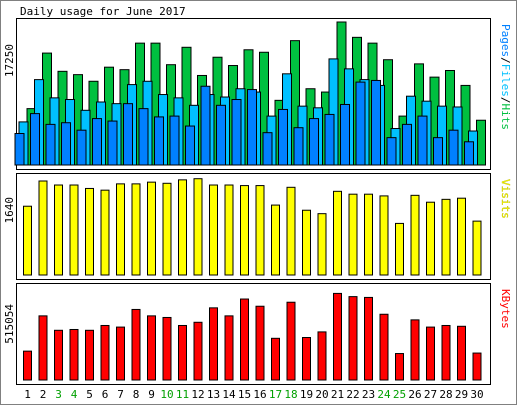 The width and height of the screenshot is (517, 405). I want to click on panel-legend-label: KBytes, so click(505, 309).